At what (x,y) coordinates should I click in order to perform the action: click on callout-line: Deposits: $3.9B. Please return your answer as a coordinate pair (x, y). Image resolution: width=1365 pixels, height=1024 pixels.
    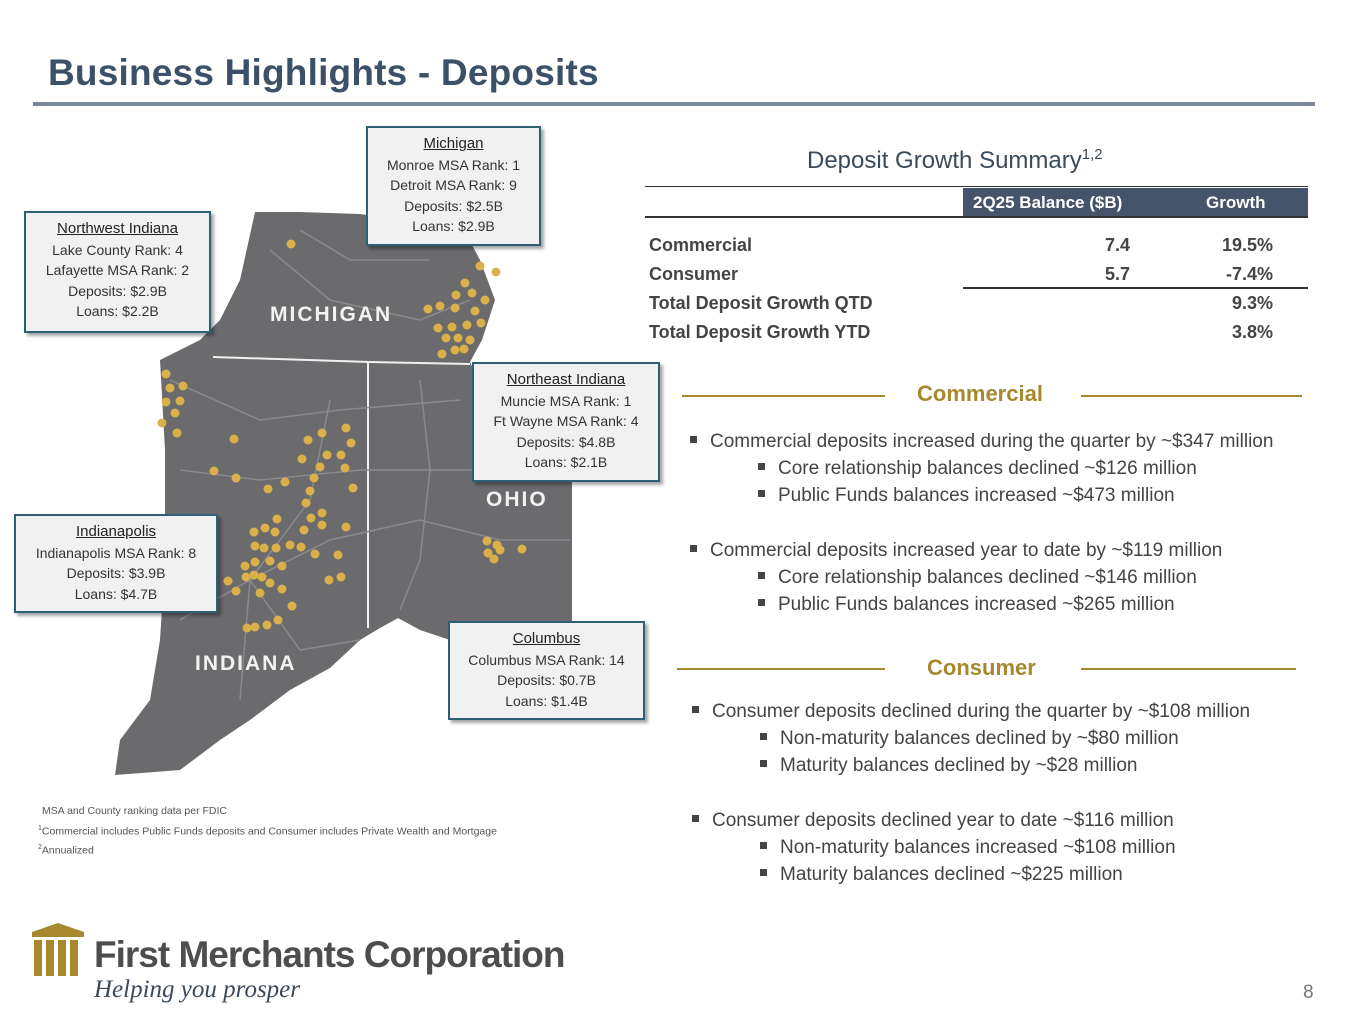
    Looking at the image, I should click on (116, 573).